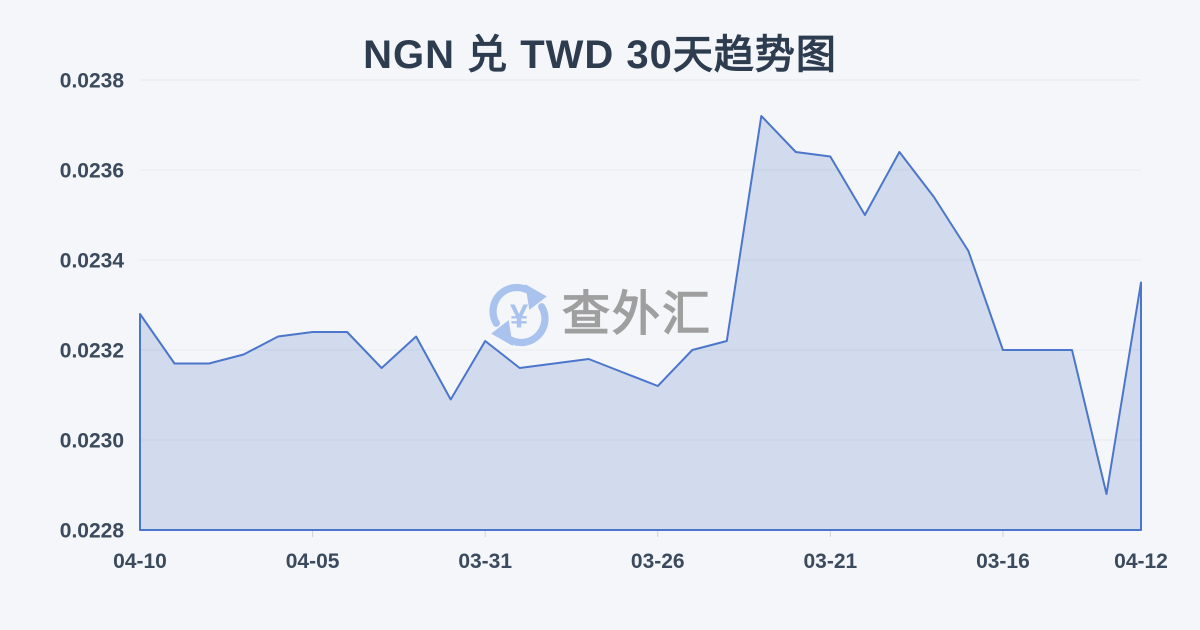  Describe the element at coordinates (502, 333) in the screenshot. I see `exchange-arrowhead-left` at that location.